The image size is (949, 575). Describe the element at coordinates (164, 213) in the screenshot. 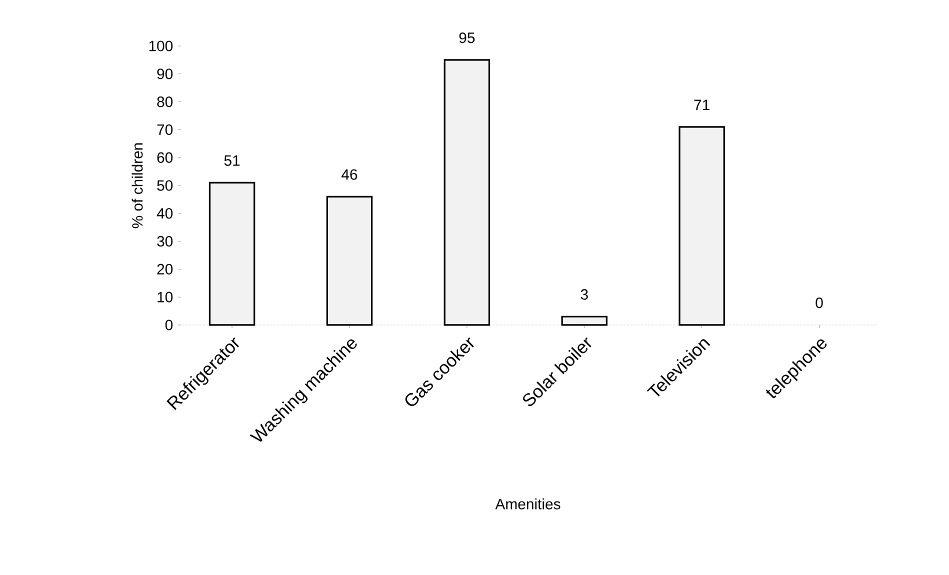

I see `y-tick-label: 40` at that location.